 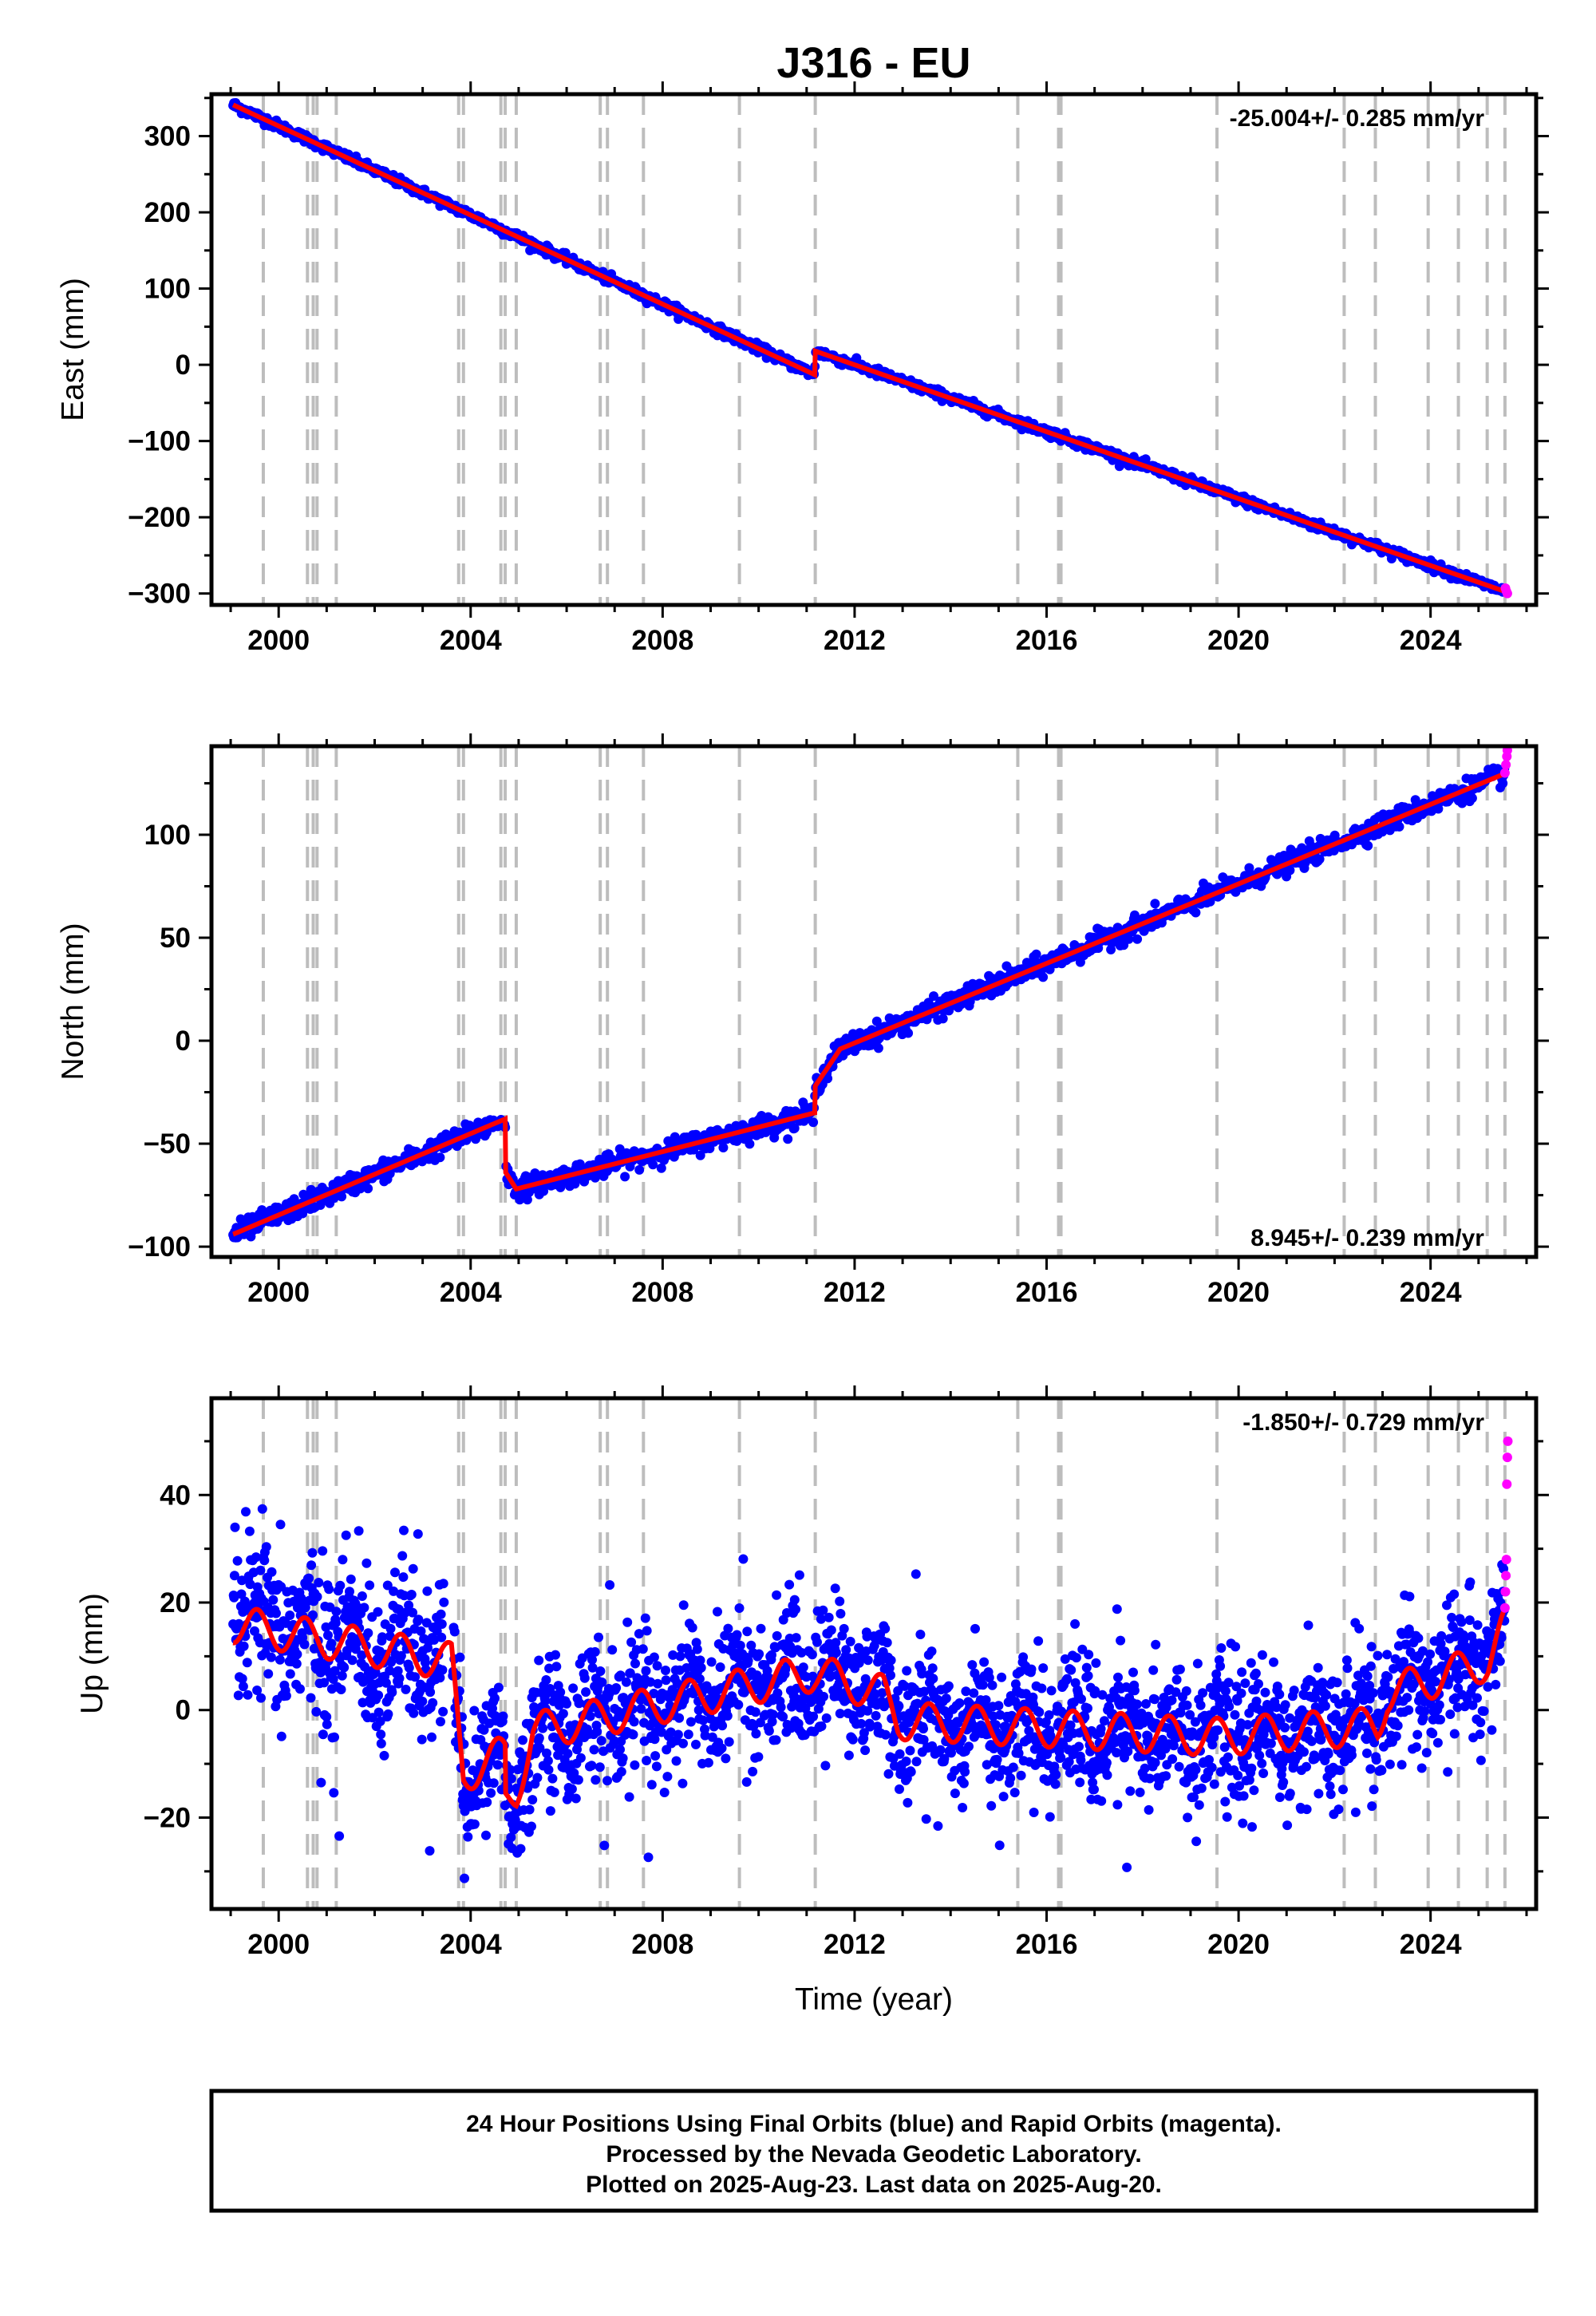 What do you see at coordinates (175, 938) in the screenshot?
I see `y-tick-label: 50` at bounding box center [175, 938].